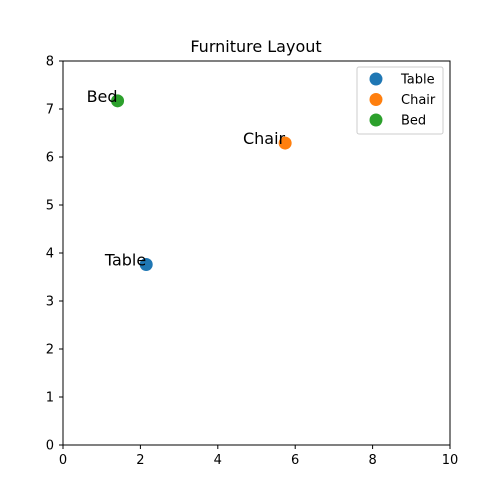 The width and height of the screenshot is (500, 500). I want to click on scatter-point-chair, so click(285, 143).